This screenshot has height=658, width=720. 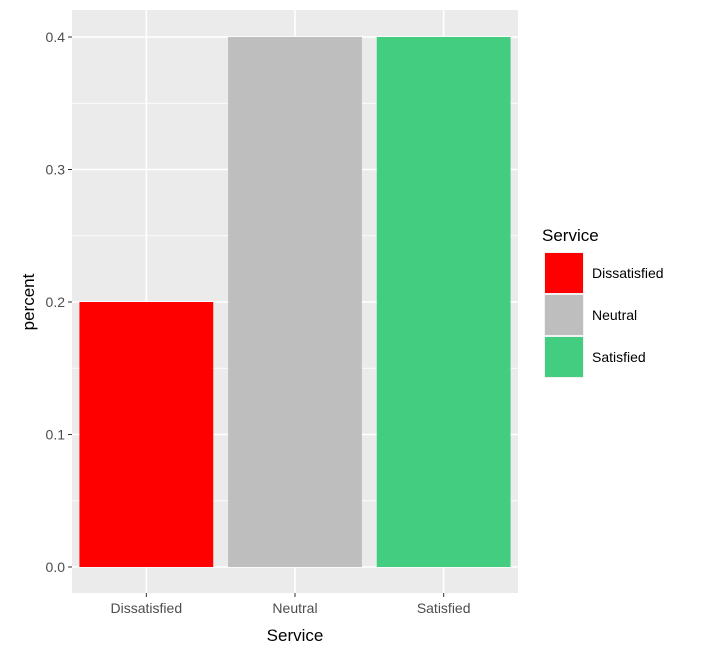 What do you see at coordinates (444, 608) in the screenshot?
I see `x-tick-label: Satisfied` at bounding box center [444, 608].